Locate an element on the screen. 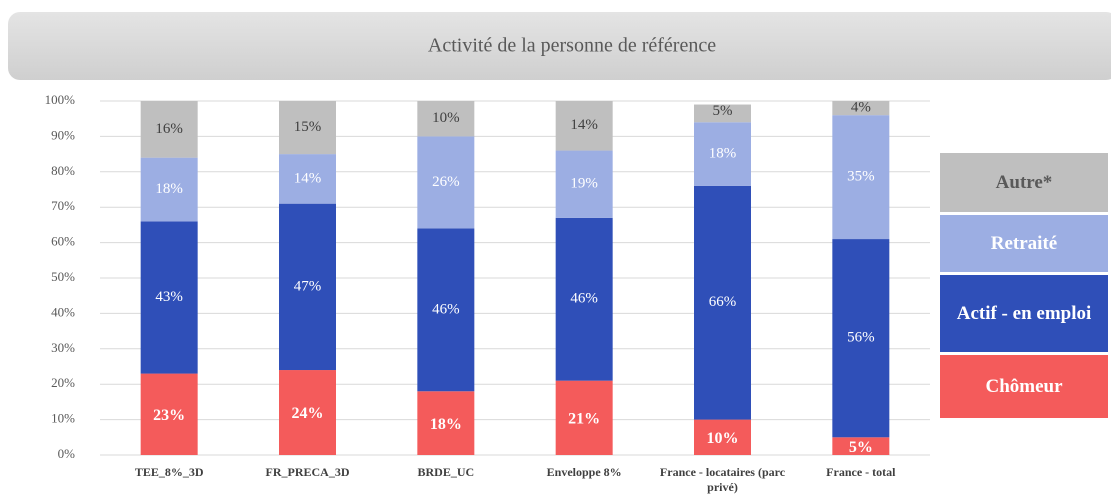  data-label: 23% is located at coordinates (169, 415).